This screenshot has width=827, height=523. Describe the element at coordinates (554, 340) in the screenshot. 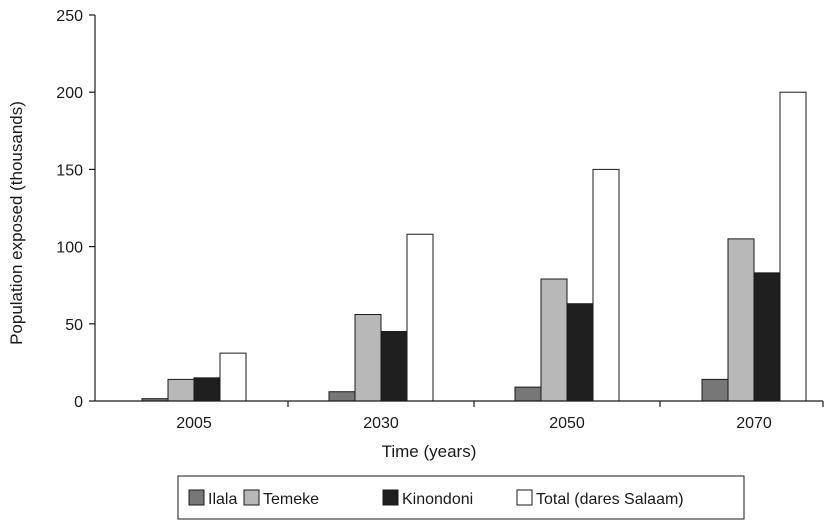

I see `bar-temeke-2050` at that location.